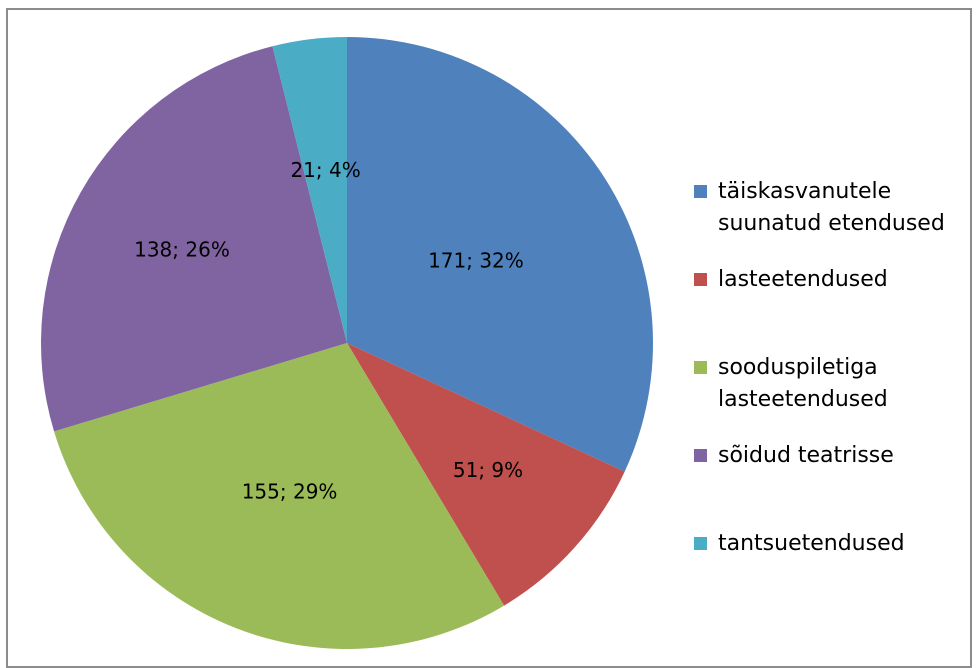  Describe the element at coordinates (325, 170) in the screenshot. I see `slice-data-label: 21; 4%` at that location.